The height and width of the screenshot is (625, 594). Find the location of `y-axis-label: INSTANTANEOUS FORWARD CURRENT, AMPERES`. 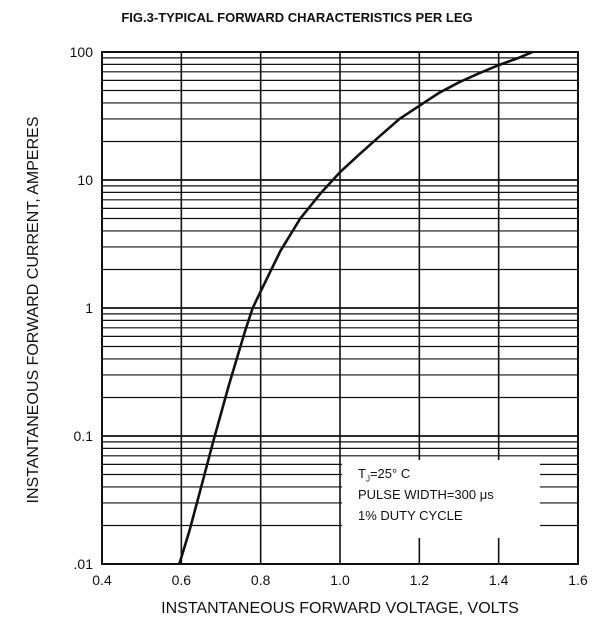

y-axis-label: INSTANTANEOUS FORWARD CURRENT, AMPERES is located at coordinates (33, 310).